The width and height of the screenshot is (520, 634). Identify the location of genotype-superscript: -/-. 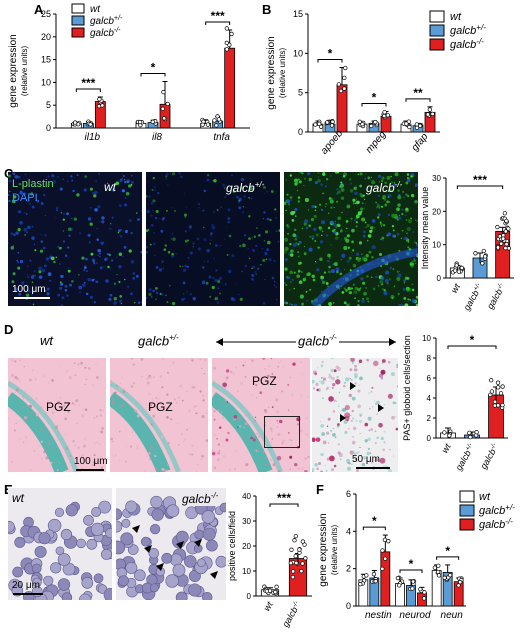
(214, 495).